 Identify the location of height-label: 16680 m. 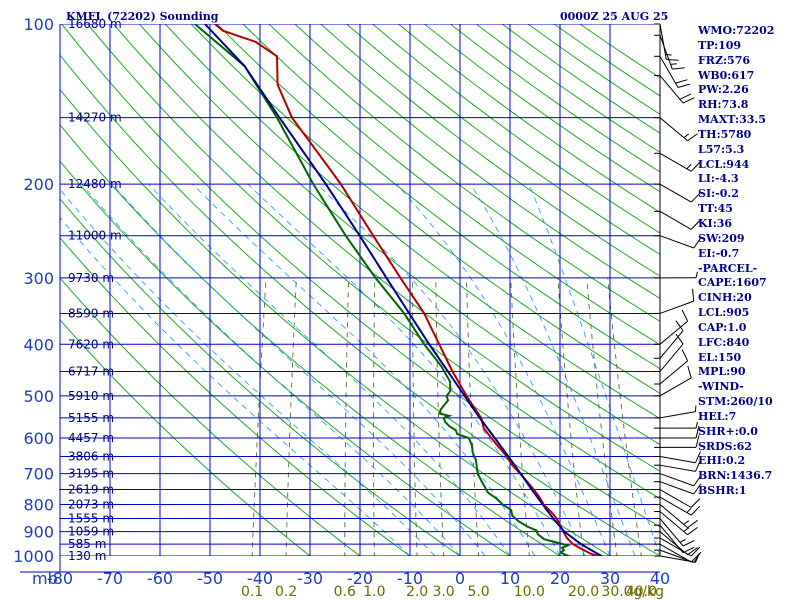
(95, 24).